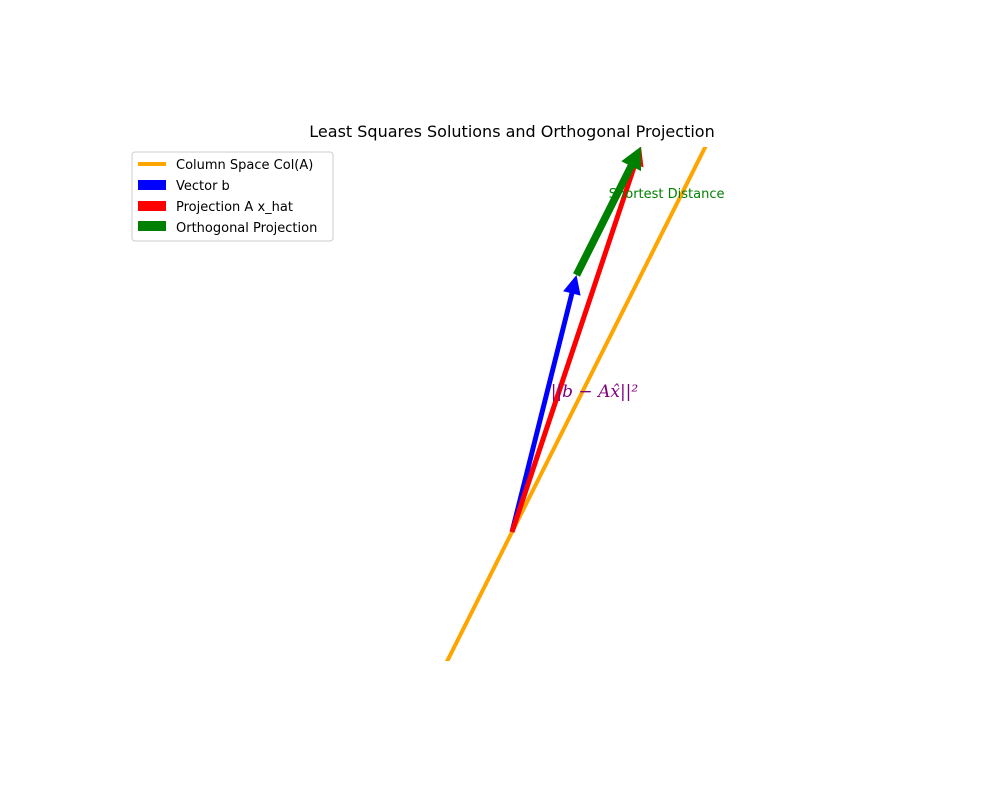  What do you see at coordinates (152, 185) in the screenshot?
I see `legend-swatch-vector-b` at bounding box center [152, 185].